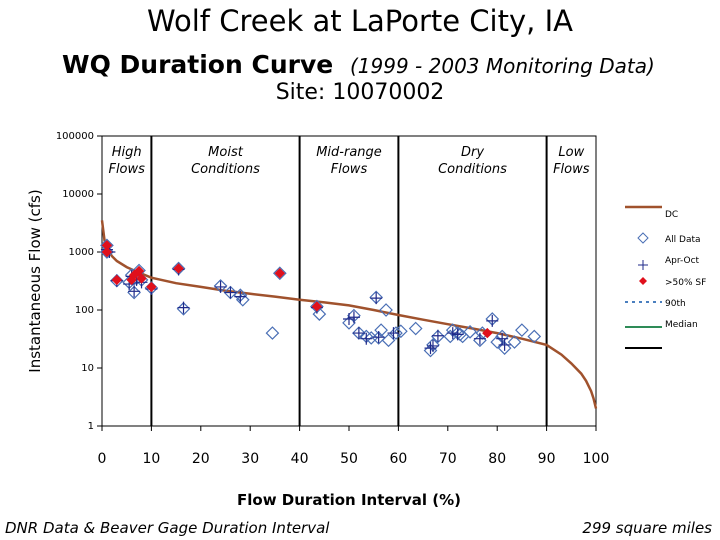 Image resolution: width=720 pixels, height=540 pixels. What do you see at coordinates (643, 238) in the screenshot?
I see `legend-all-data-swatch` at bounding box center [643, 238].